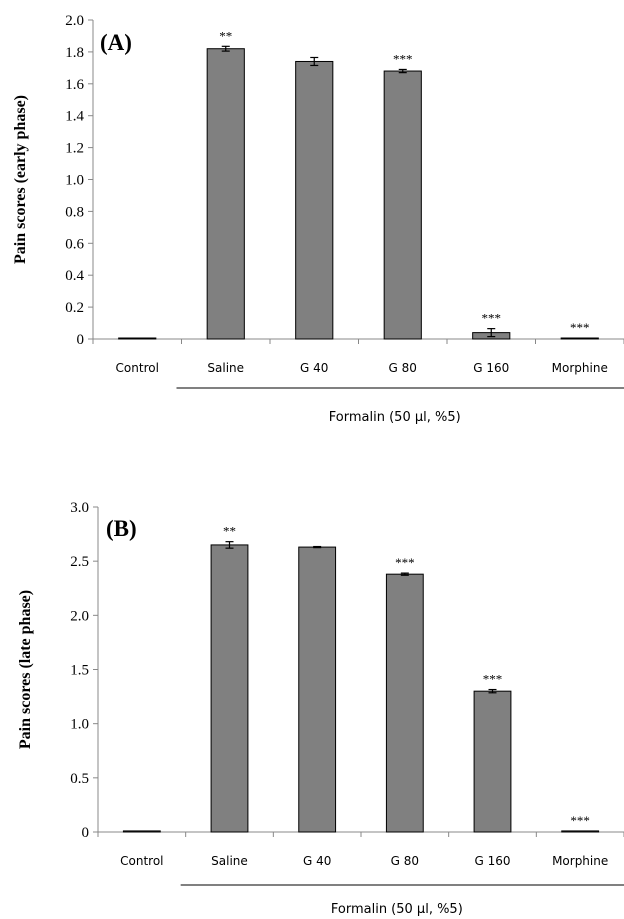 Image resolution: width=624 pixels, height=919 pixels. What do you see at coordinates (20, 179) in the screenshot?
I see `y-axis-title: Pain scores (early phase)` at bounding box center [20, 179].